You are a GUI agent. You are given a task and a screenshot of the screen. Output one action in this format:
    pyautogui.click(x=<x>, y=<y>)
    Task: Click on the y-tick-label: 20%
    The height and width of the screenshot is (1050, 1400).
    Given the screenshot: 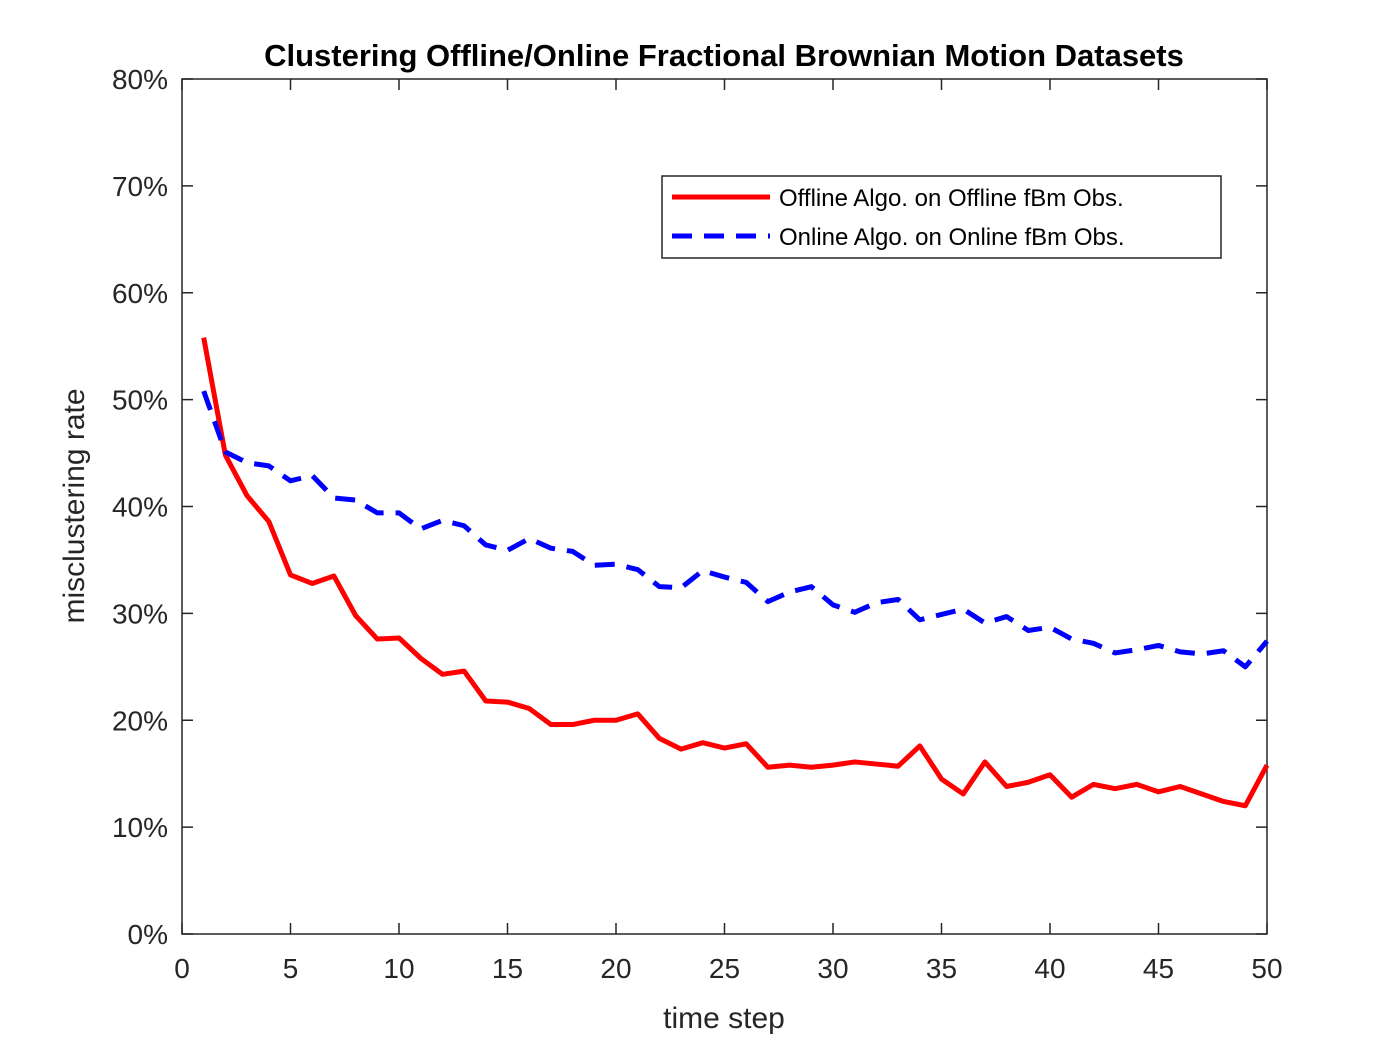 What is the action you would take?
    pyautogui.click(x=140, y=720)
    